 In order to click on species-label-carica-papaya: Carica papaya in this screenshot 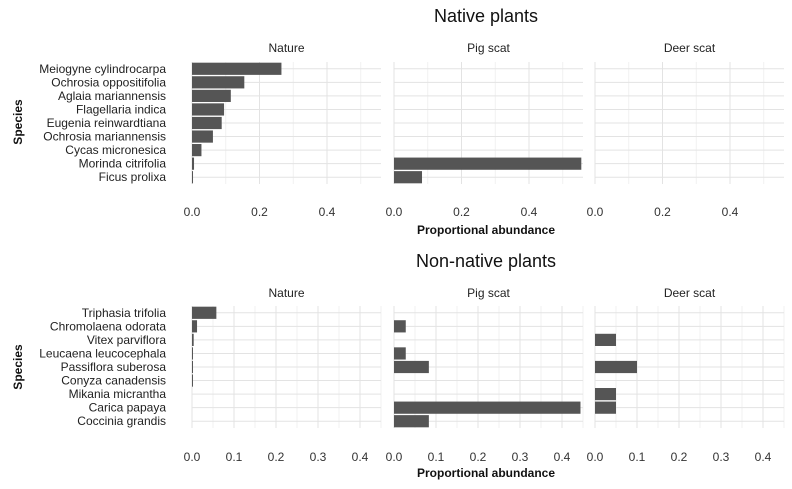, I will do `click(128, 408)`.